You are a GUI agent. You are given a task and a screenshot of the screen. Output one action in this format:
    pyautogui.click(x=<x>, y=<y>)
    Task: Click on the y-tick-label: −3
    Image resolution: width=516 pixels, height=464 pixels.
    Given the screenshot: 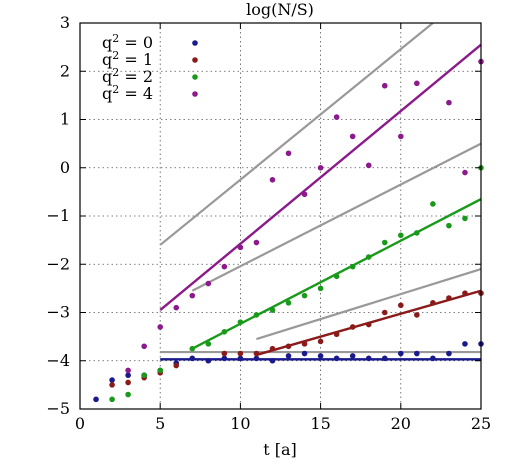 What is the action you would take?
    pyautogui.click(x=58, y=312)
    